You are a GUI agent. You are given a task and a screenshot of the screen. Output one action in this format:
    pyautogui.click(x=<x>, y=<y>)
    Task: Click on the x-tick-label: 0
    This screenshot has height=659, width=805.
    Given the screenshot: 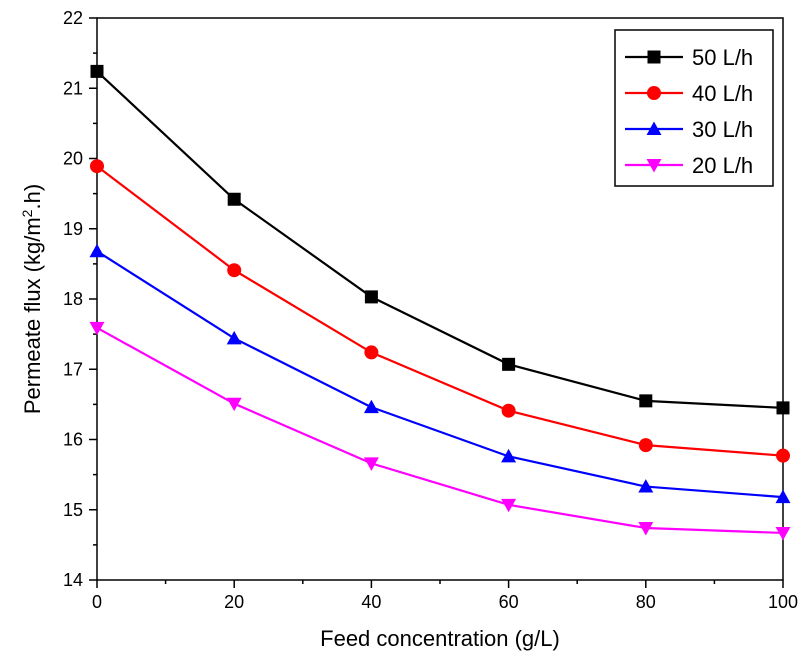 What is the action you would take?
    pyautogui.click(x=97, y=602)
    